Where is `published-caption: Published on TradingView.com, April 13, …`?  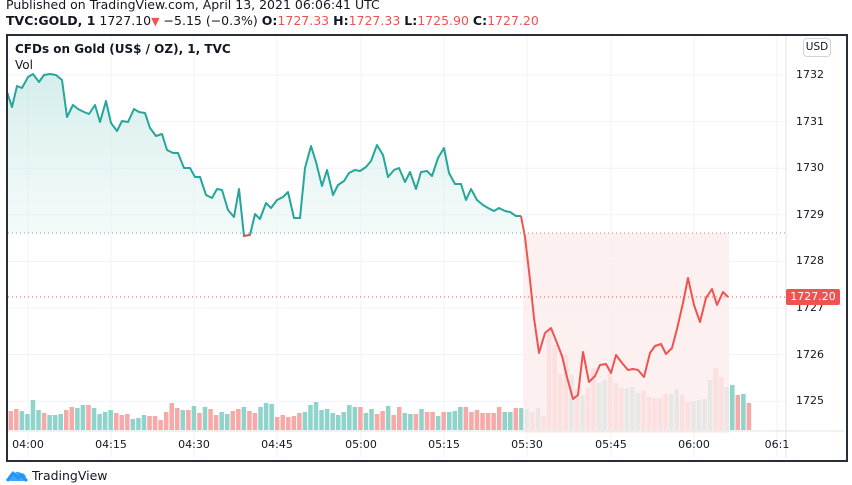 published-caption: Published on TradingView.com, April 13, … is located at coordinates (193, 6).